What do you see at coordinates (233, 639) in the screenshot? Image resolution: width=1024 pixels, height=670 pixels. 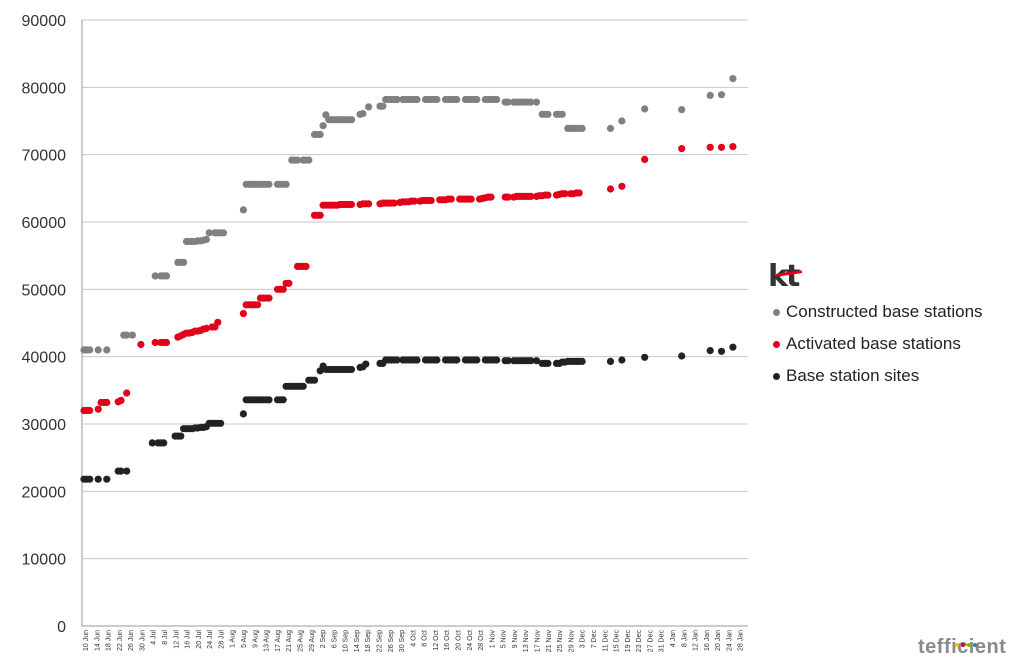 I see `x-tick-label: 1 Aug` at bounding box center [233, 639].